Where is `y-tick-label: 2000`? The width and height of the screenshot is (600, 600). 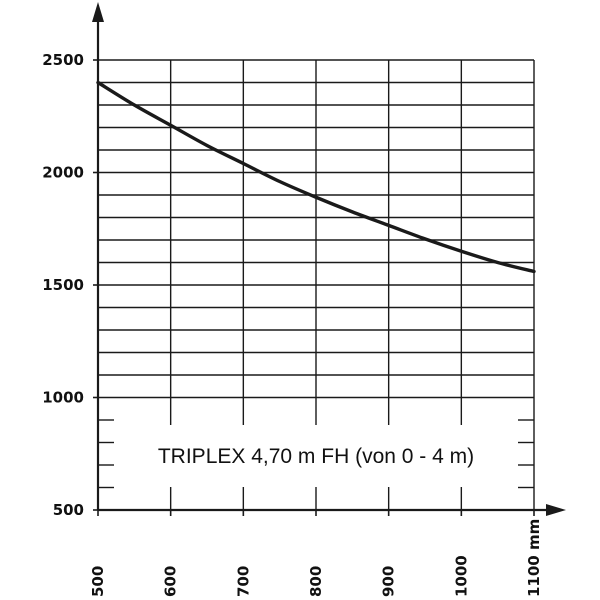
y-tick-label: 2000 is located at coordinates (63, 173).